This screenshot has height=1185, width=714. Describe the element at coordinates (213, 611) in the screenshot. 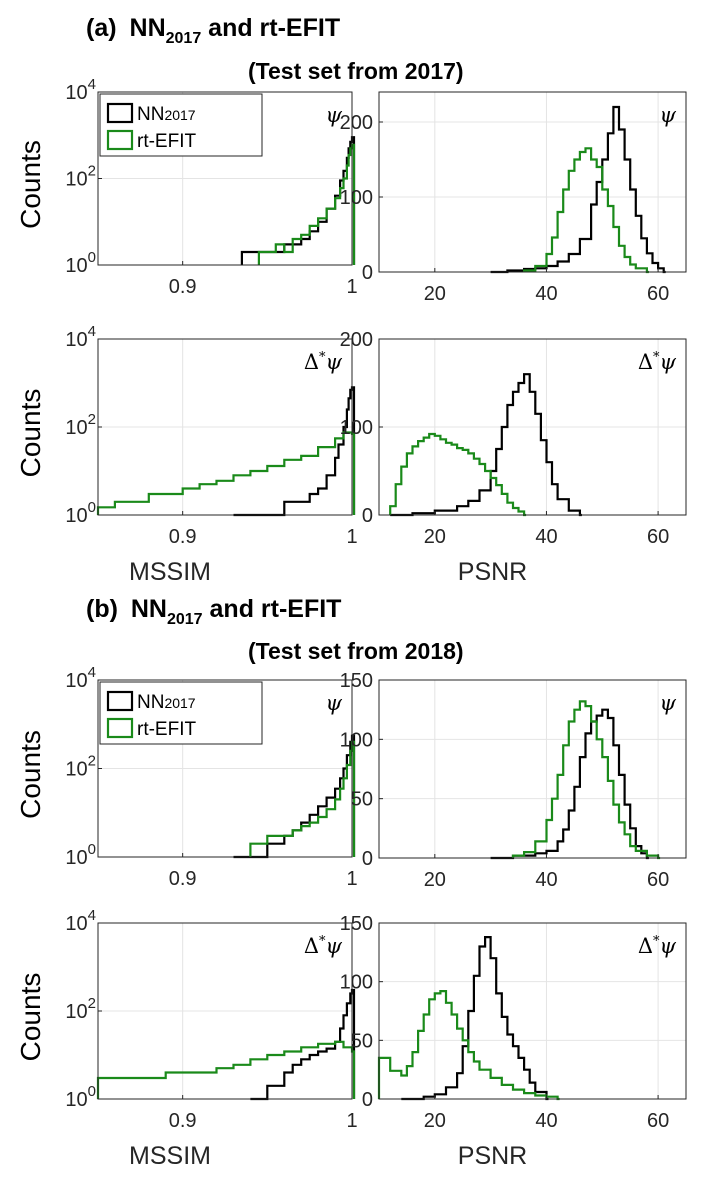

I see `section-b-title: (b) NN2017 and rt-EFIT` at that location.